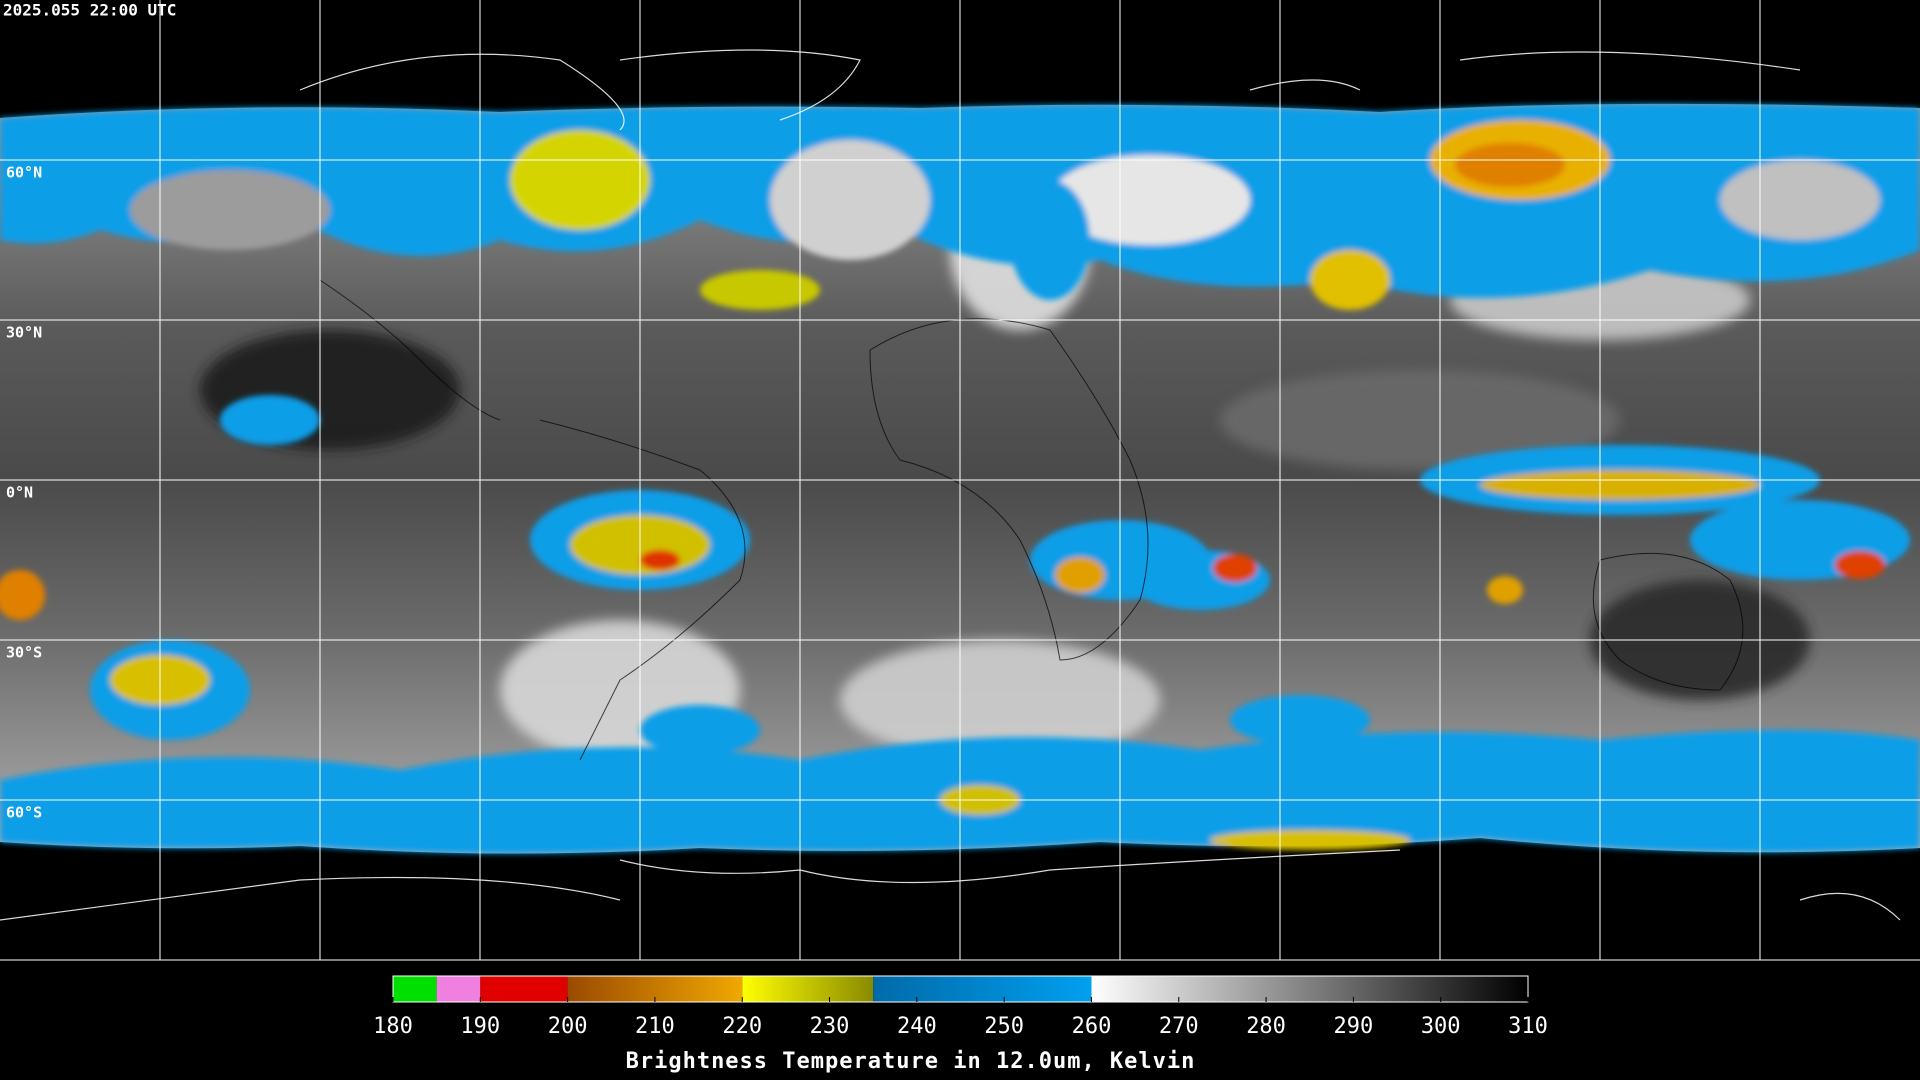  I want to click on latitude-label: 60°N, so click(24, 173).